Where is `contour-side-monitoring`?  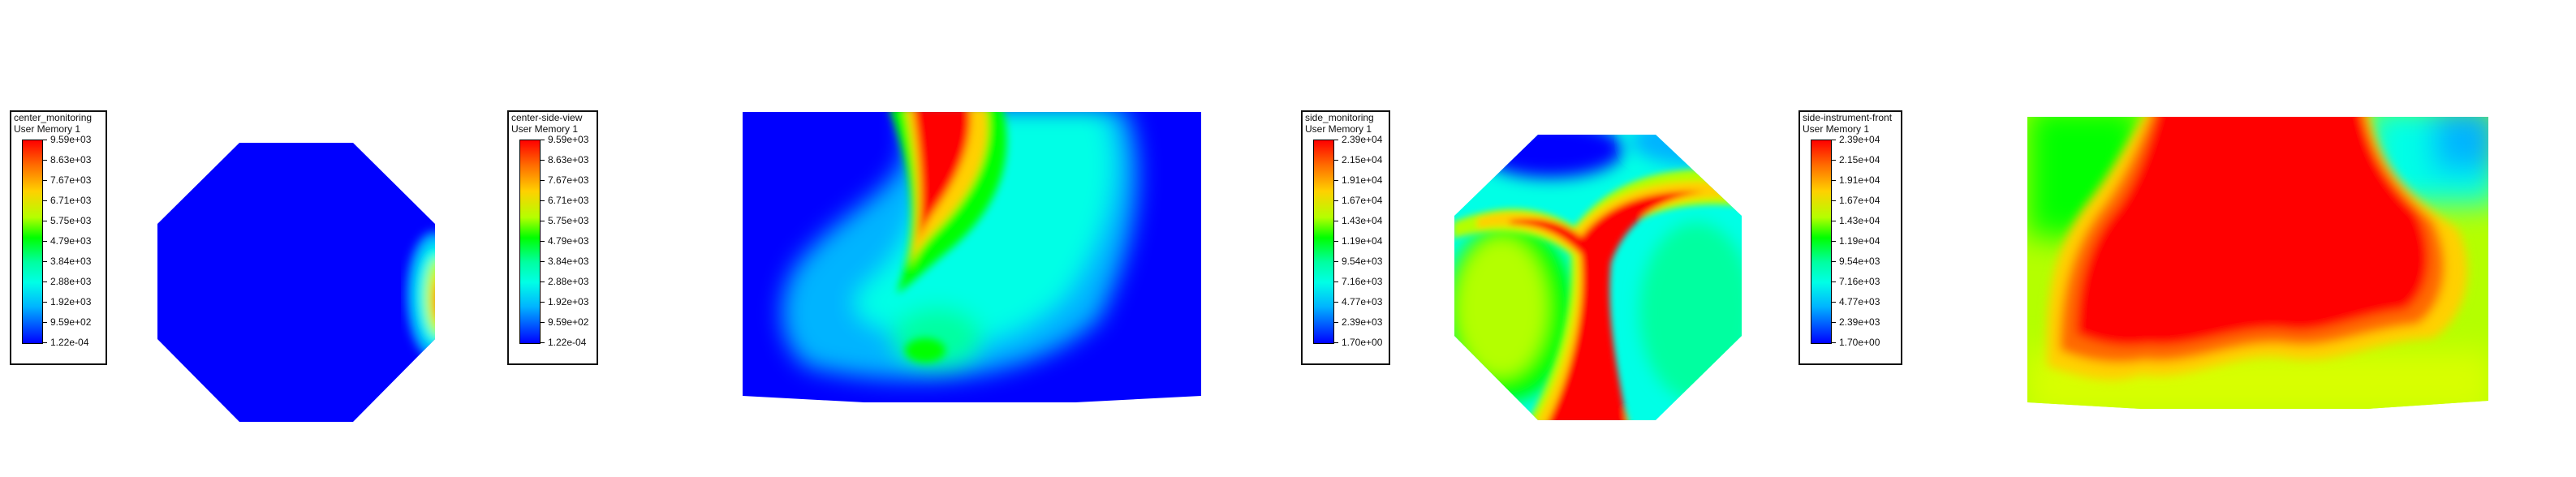
contour-side-monitoring is located at coordinates (1598, 277).